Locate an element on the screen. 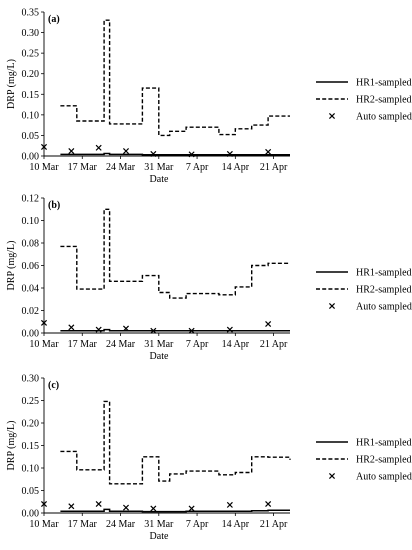 The image size is (412, 550). y-tick-label: 0.02 is located at coordinates (31, 311).